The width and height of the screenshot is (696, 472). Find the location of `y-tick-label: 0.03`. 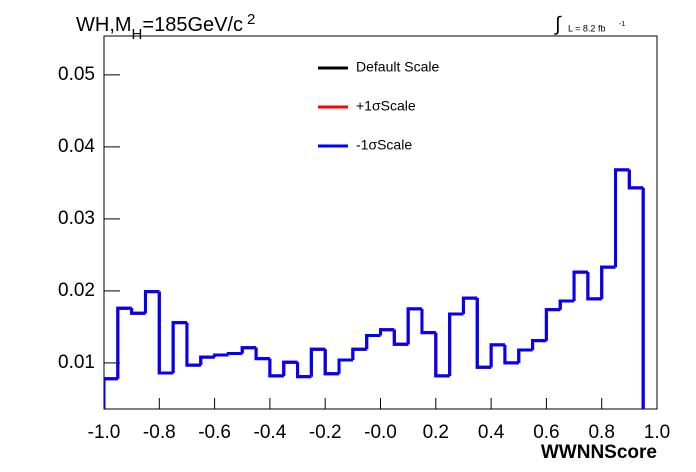

y-tick-label: 0.03 is located at coordinates (76, 218).